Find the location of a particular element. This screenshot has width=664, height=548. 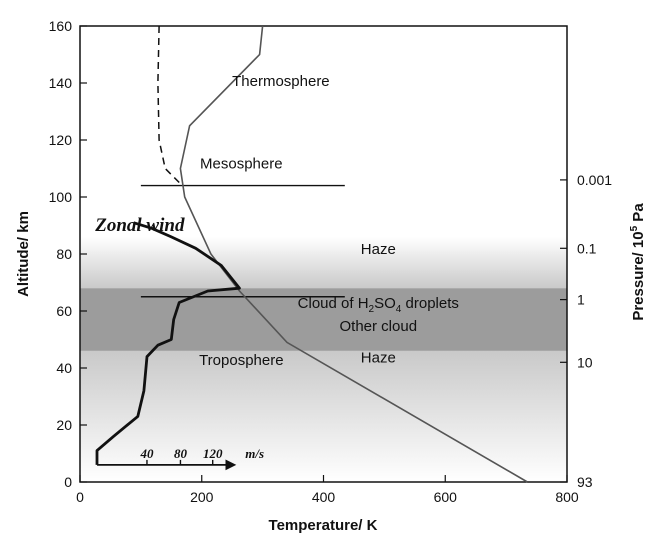

other-cloud-label: Other cloud is located at coordinates (379, 326).